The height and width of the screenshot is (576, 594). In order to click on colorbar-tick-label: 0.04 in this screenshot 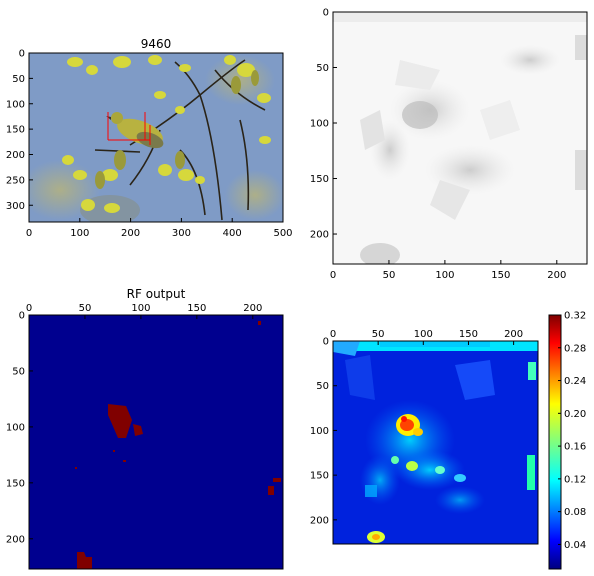, I will do `click(575, 545)`.